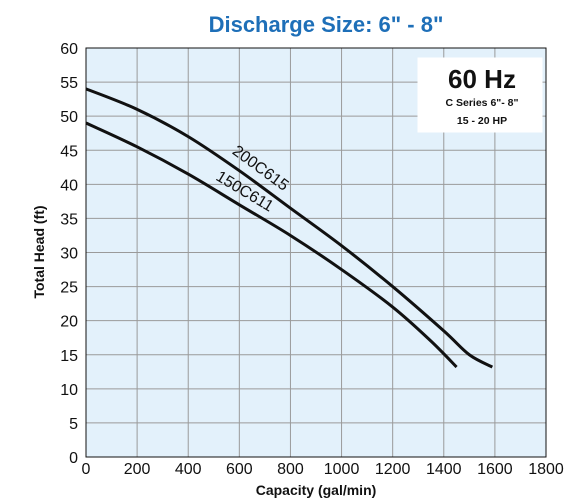 The width and height of the screenshot is (572, 503). What do you see at coordinates (69, 117) in the screenshot?
I see `y-tick-label: 50` at bounding box center [69, 117].